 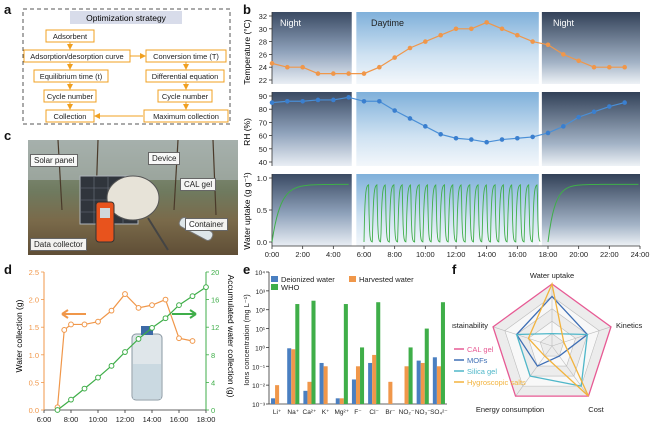 What do you see at coordinates (34, 300) in the screenshot?
I see `left-y-tick-label: 2.0` at bounding box center [34, 300].